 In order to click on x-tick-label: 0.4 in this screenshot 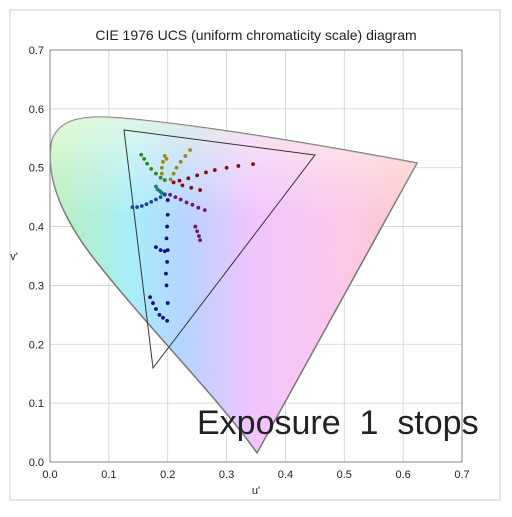, I will do `click(285, 475)`.